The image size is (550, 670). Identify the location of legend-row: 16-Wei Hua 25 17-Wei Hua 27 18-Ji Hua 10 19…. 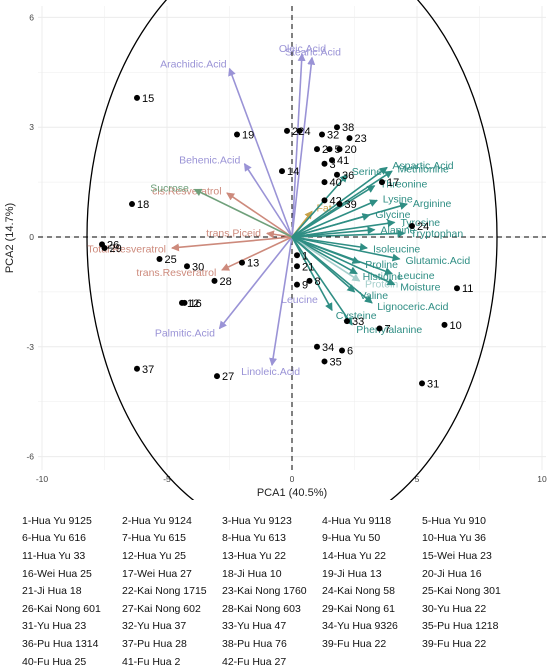
(282, 574).